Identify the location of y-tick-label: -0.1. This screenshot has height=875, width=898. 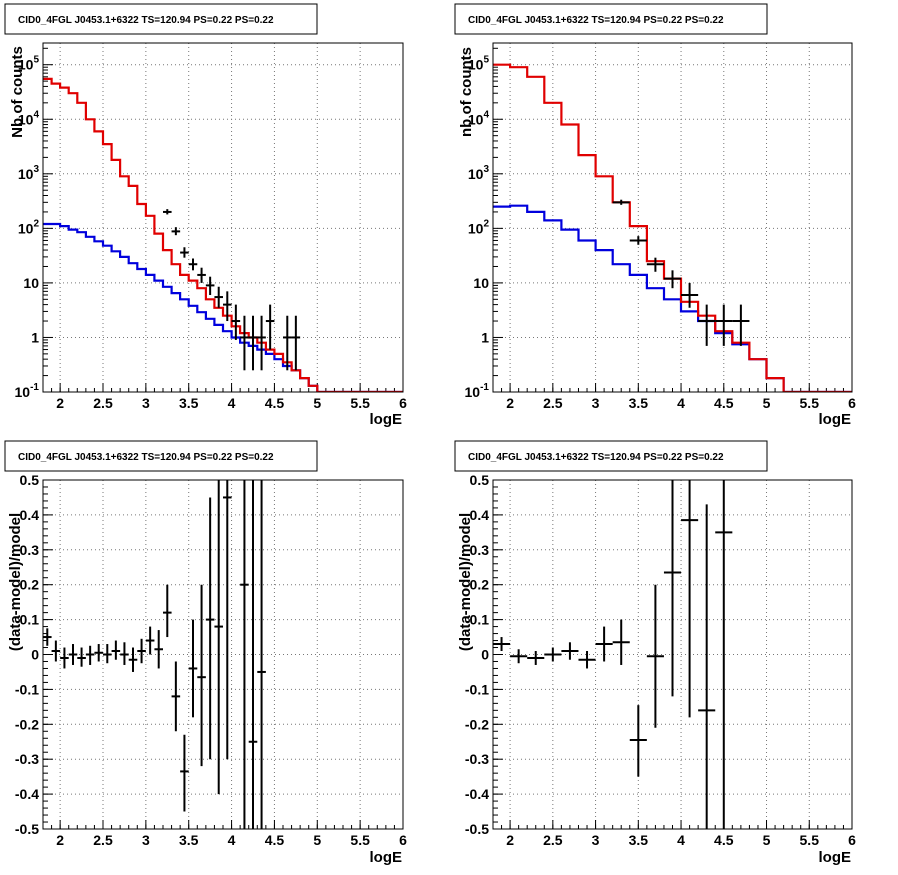
(27, 689).